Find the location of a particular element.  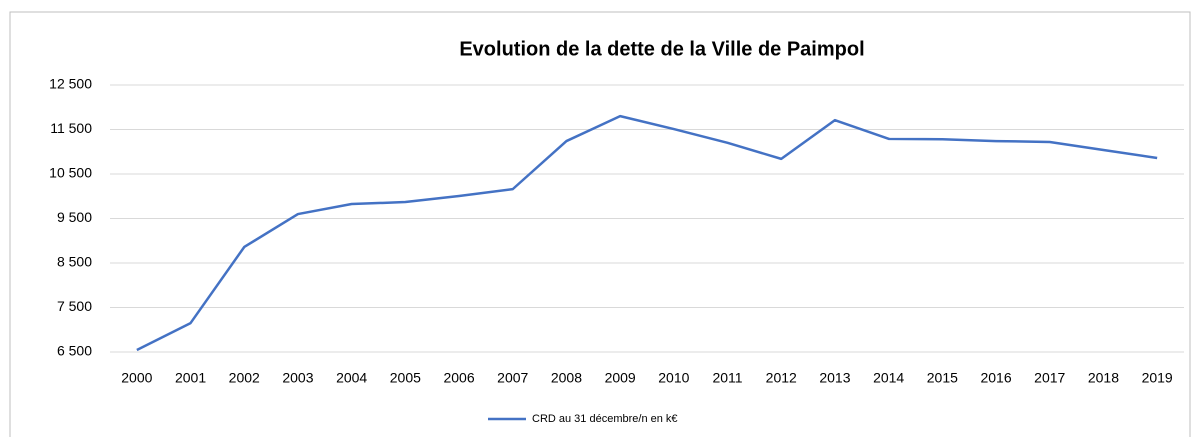

y-tick-label: 8 500 is located at coordinates (74, 262).